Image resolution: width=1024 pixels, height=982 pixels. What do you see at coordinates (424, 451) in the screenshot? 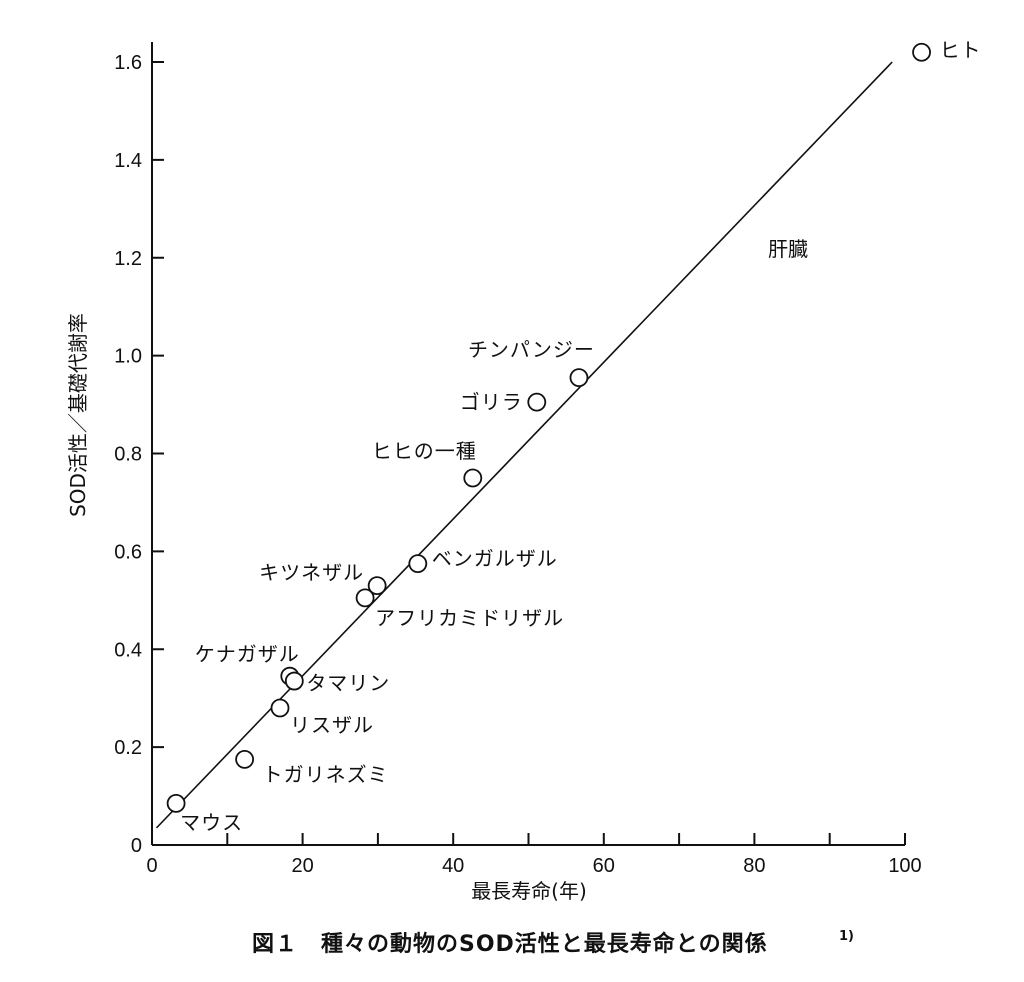
I see `point-label: ヒヒの一種` at bounding box center [424, 451].